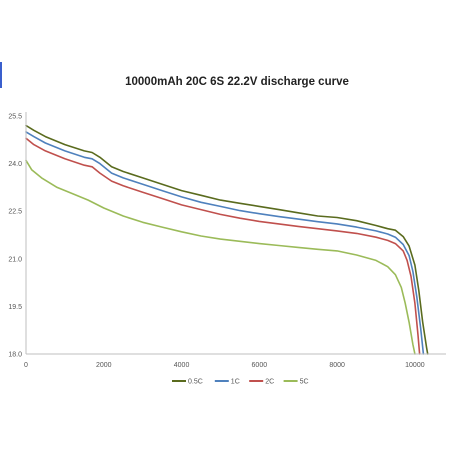 The width and height of the screenshot is (460, 465). I want to click on y-tick-label: 18.0, so click(15, 355).